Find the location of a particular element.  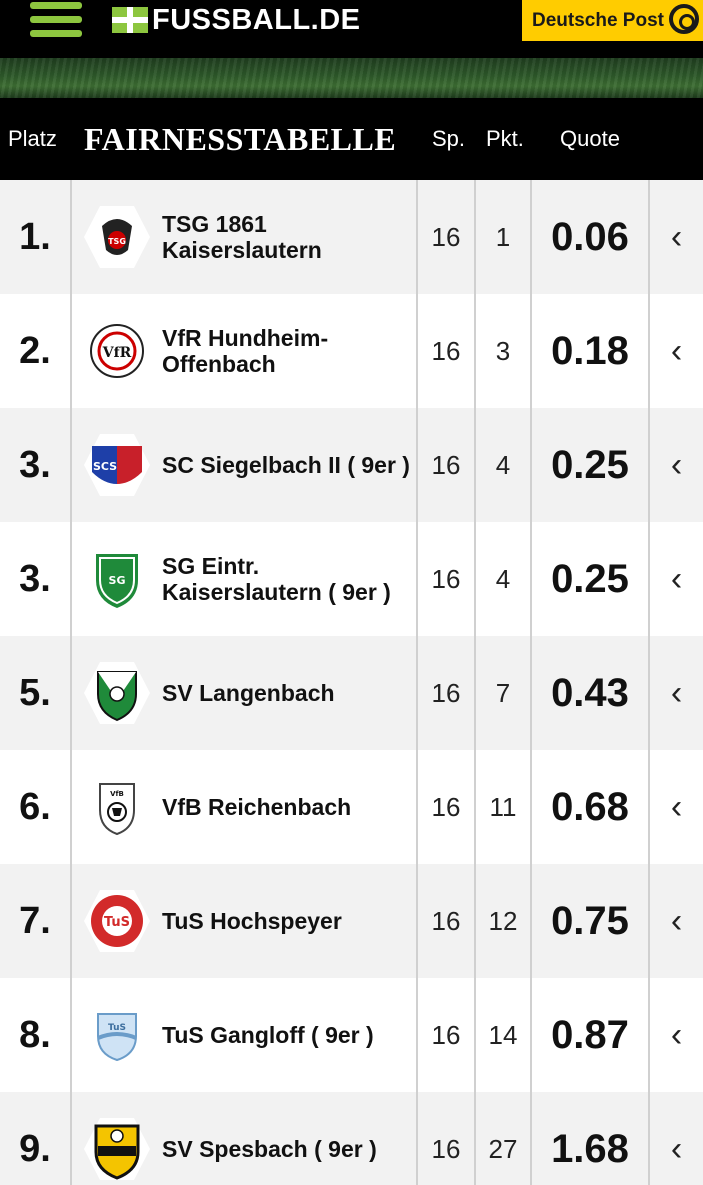

rank: 2. is located at coordinates (35, 350).